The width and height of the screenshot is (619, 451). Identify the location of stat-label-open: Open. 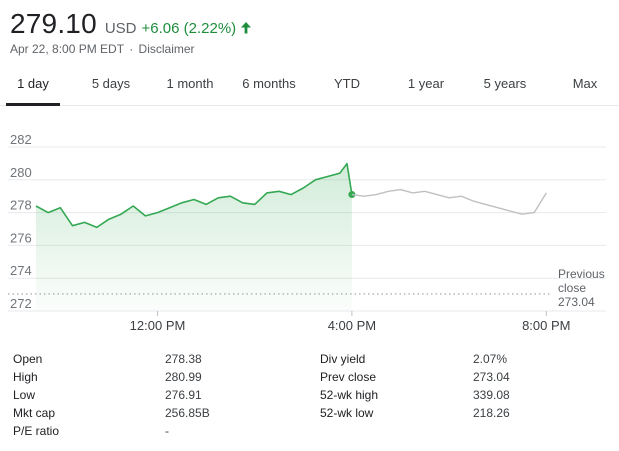
(28, 359).